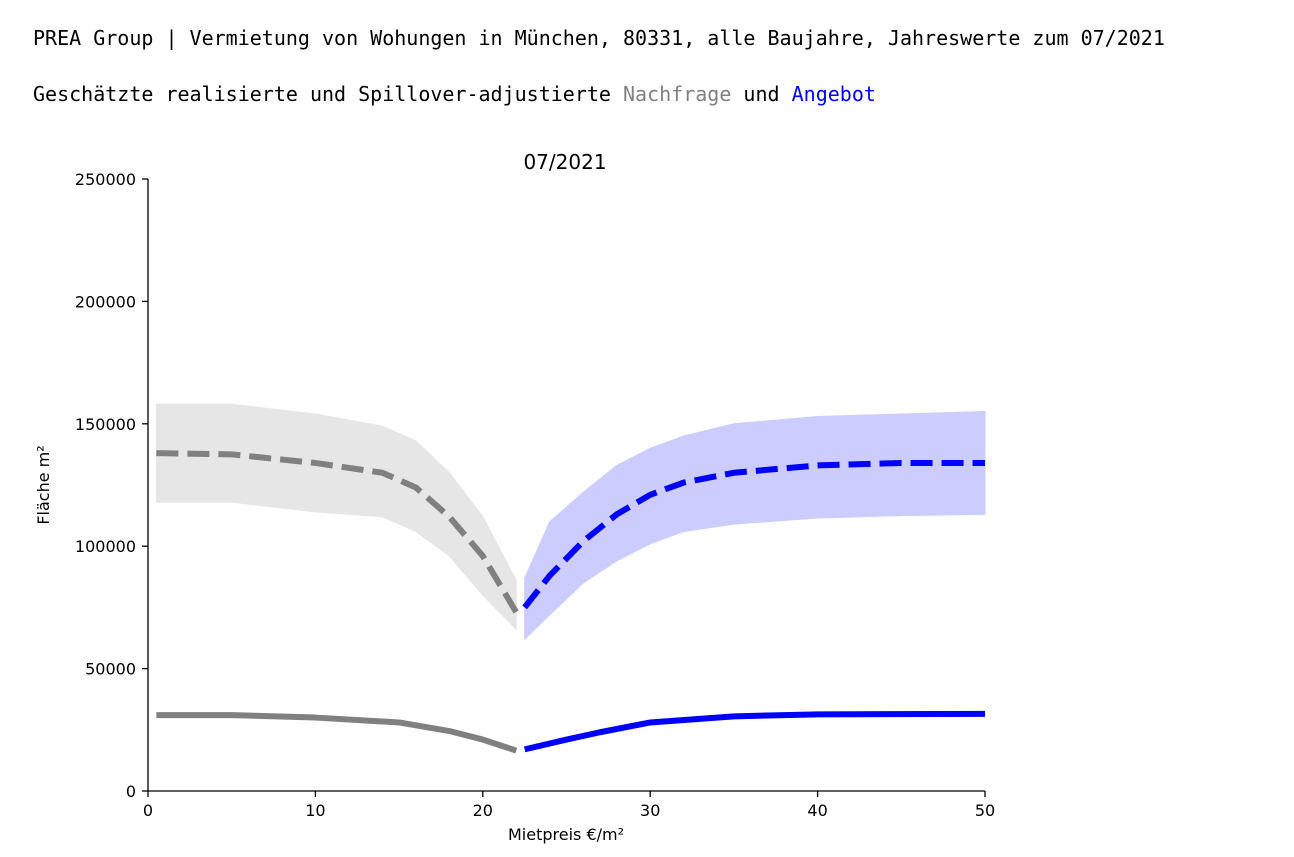 The width and height of the screenshot is (1294, 857). I want to click on x-tick-label: 50, so click(985, 810).